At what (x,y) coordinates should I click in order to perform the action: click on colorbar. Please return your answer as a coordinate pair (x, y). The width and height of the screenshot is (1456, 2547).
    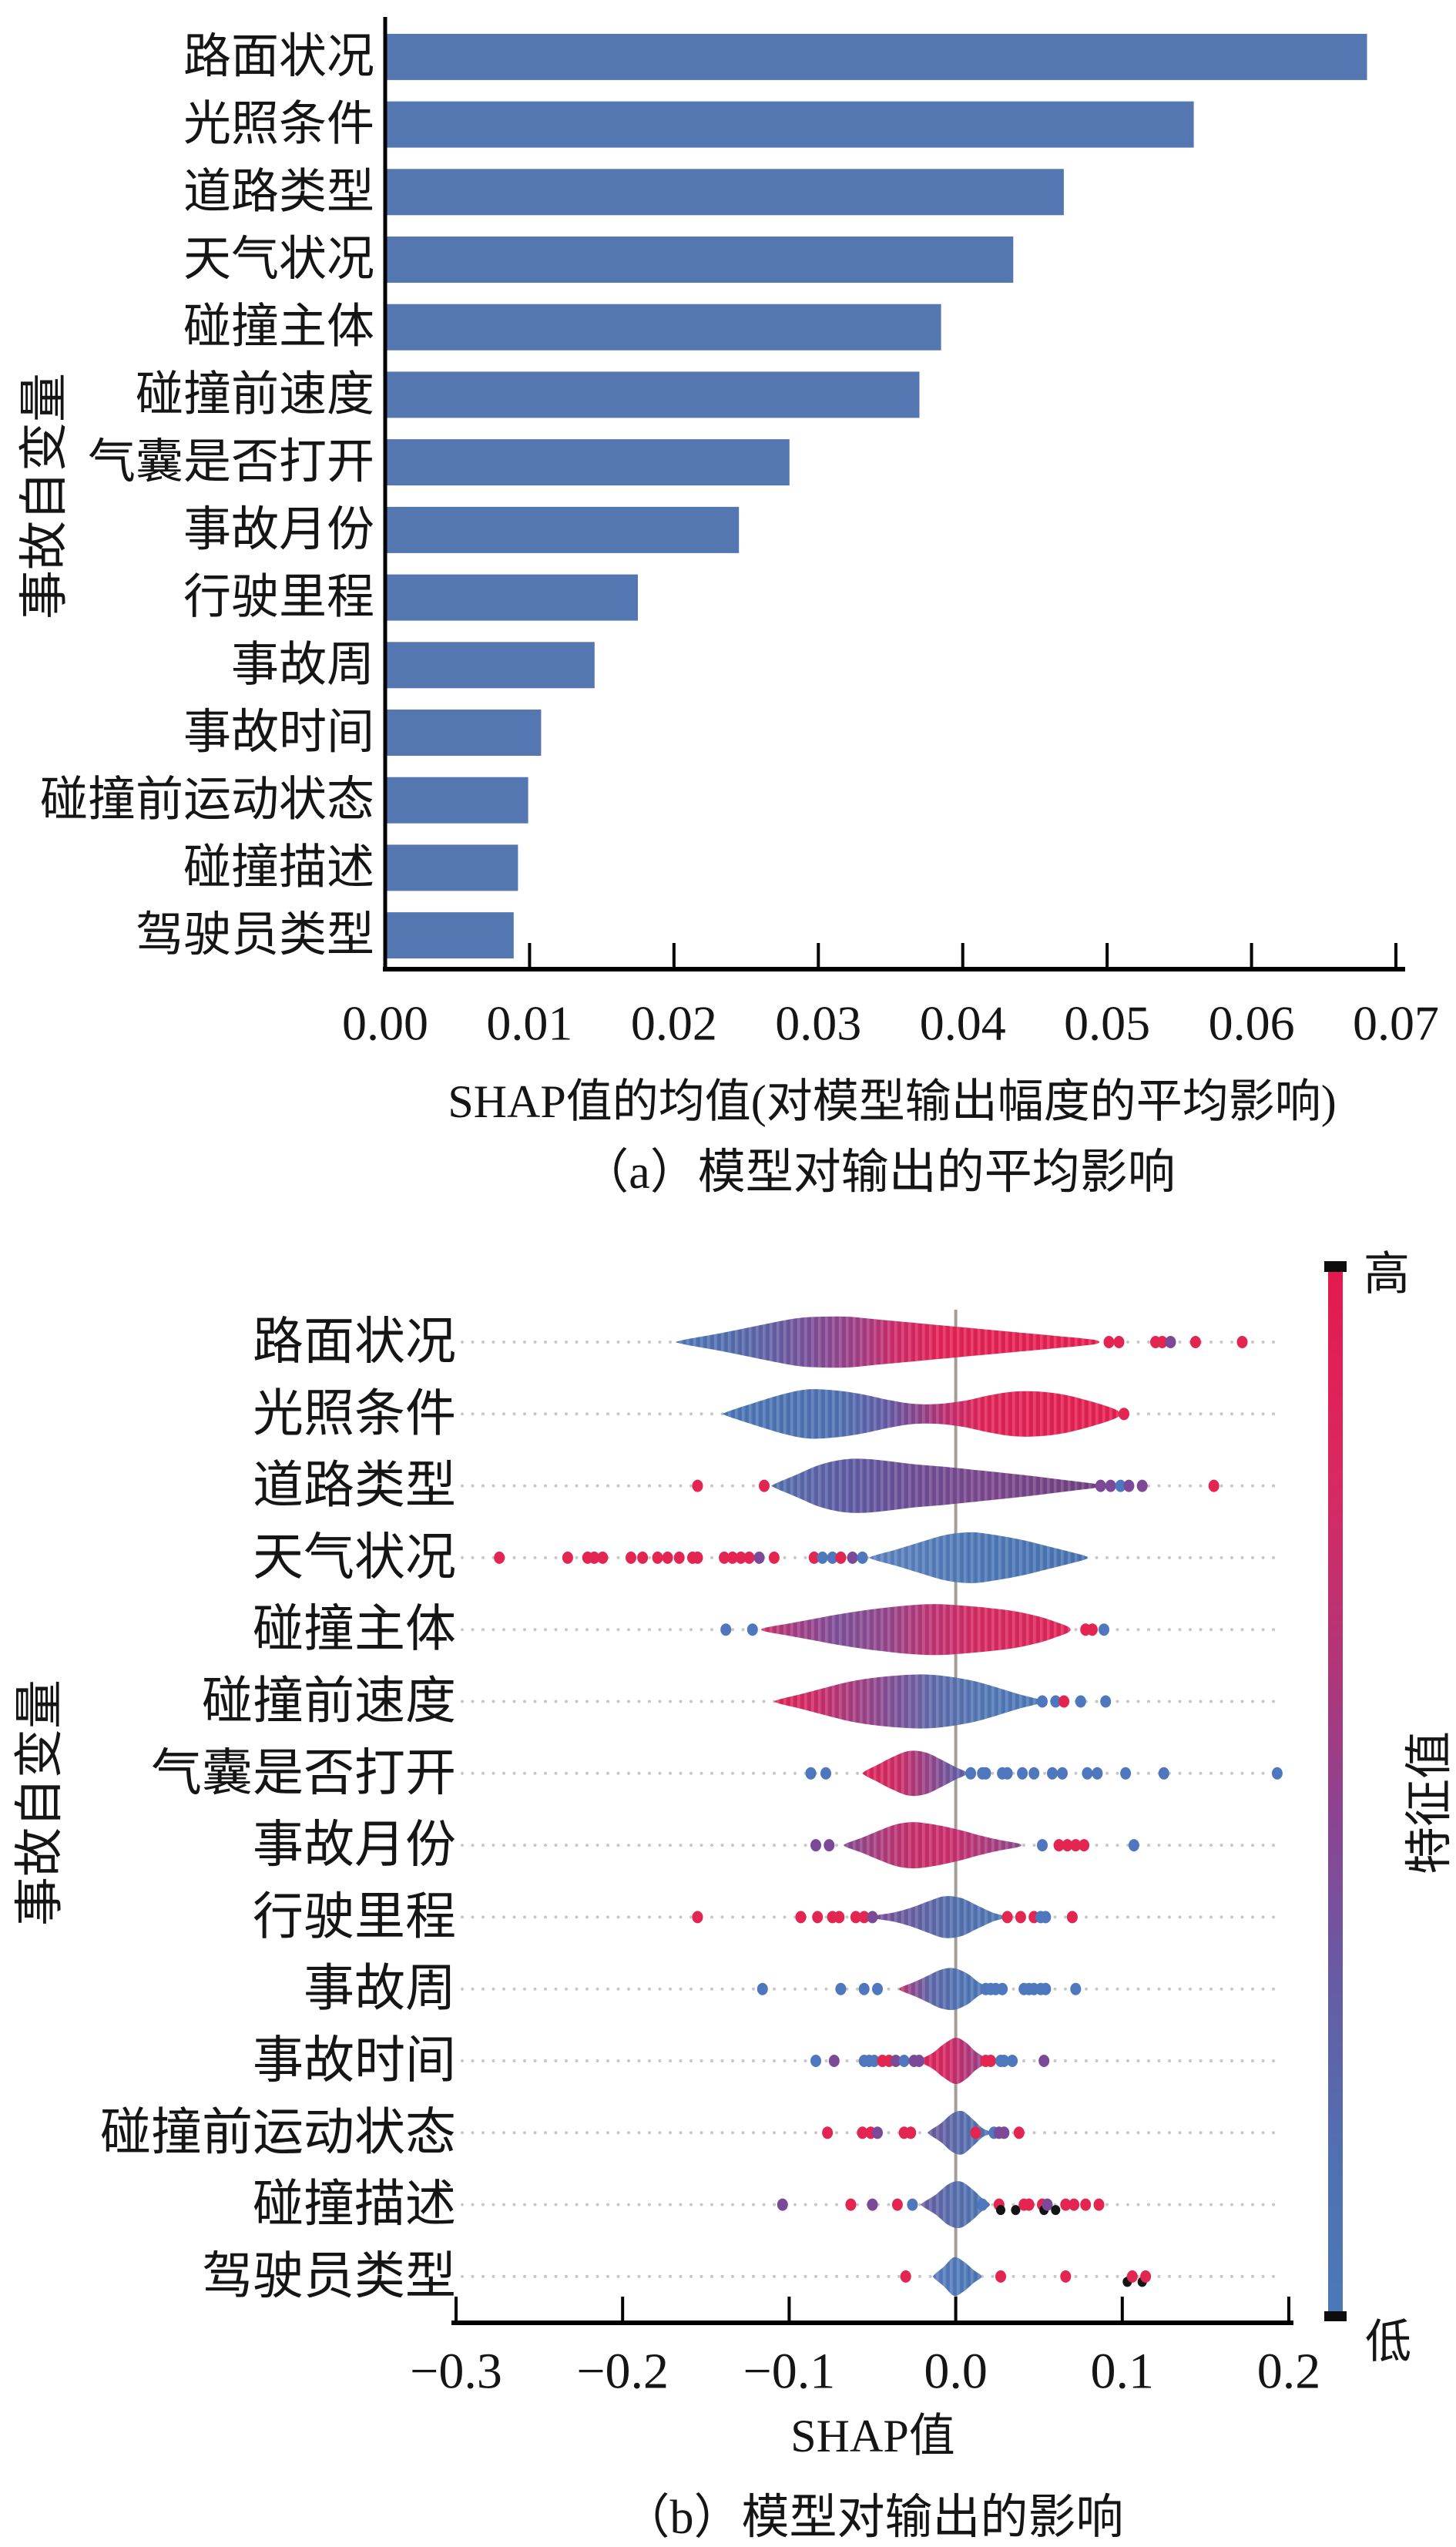
    Looking at the image, I should click on (1336, 1791).